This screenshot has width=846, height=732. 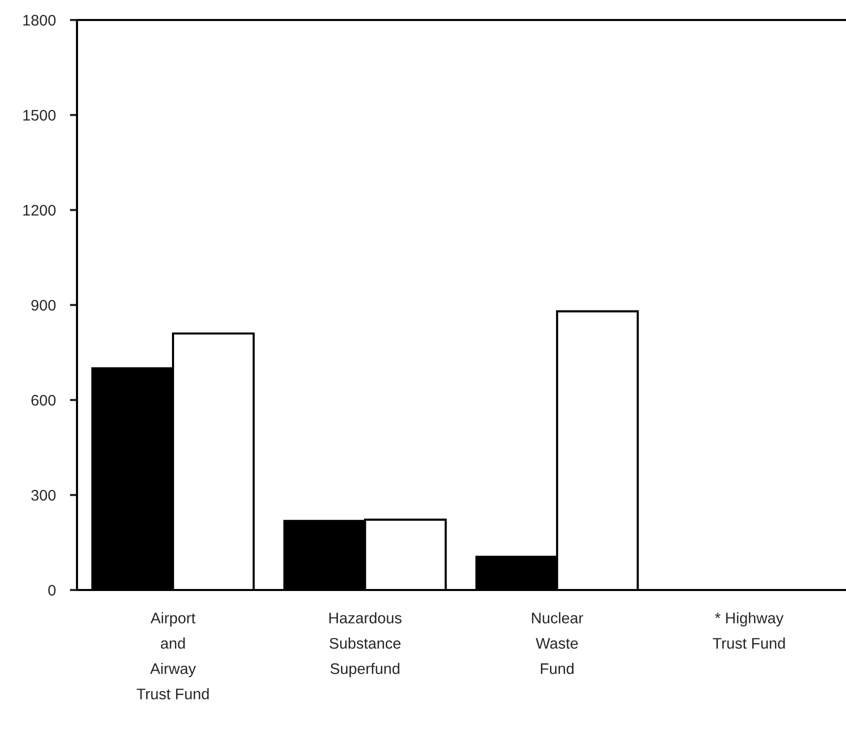 I want to click on y-tick-label: 1500, so click(x=39, y=115).